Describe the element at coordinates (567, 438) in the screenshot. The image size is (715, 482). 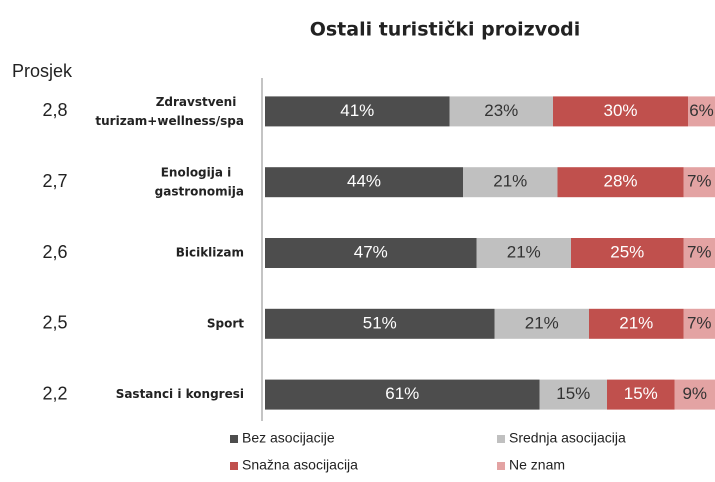
I see `legend-label: Srednja asocijacija` at that location.